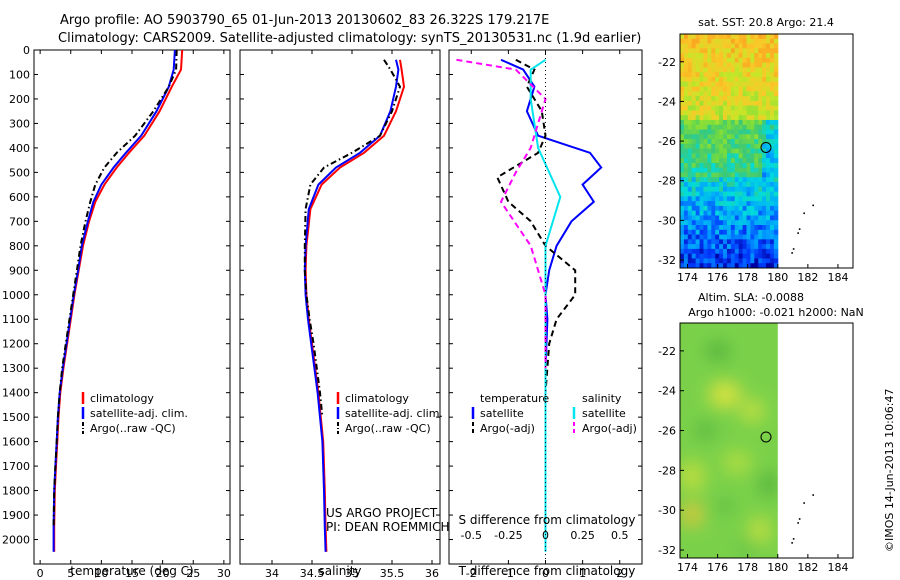 This screenshot has height=580, width=900. I want to click on y-tick-label: 2000, so click(16, 540).